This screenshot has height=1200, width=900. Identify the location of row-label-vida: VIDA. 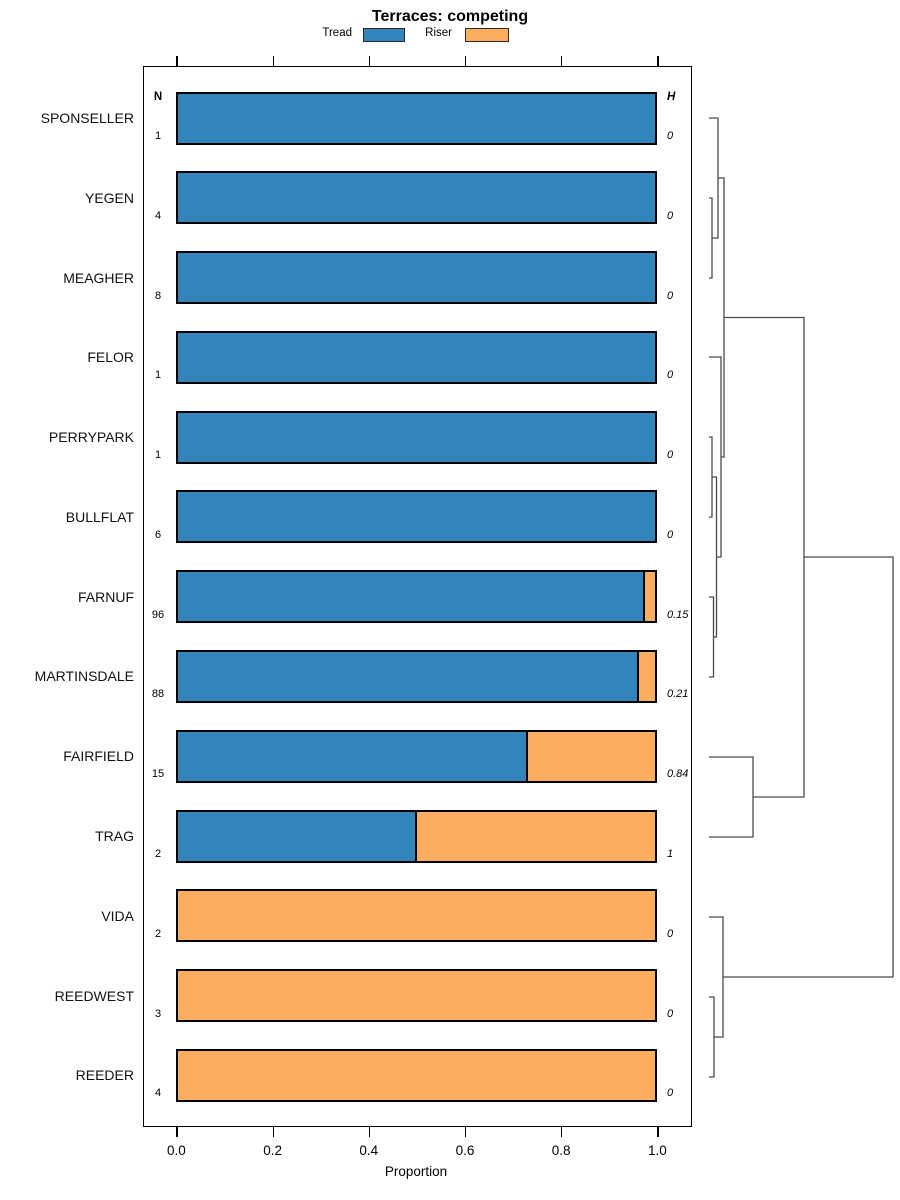
(117, 915).